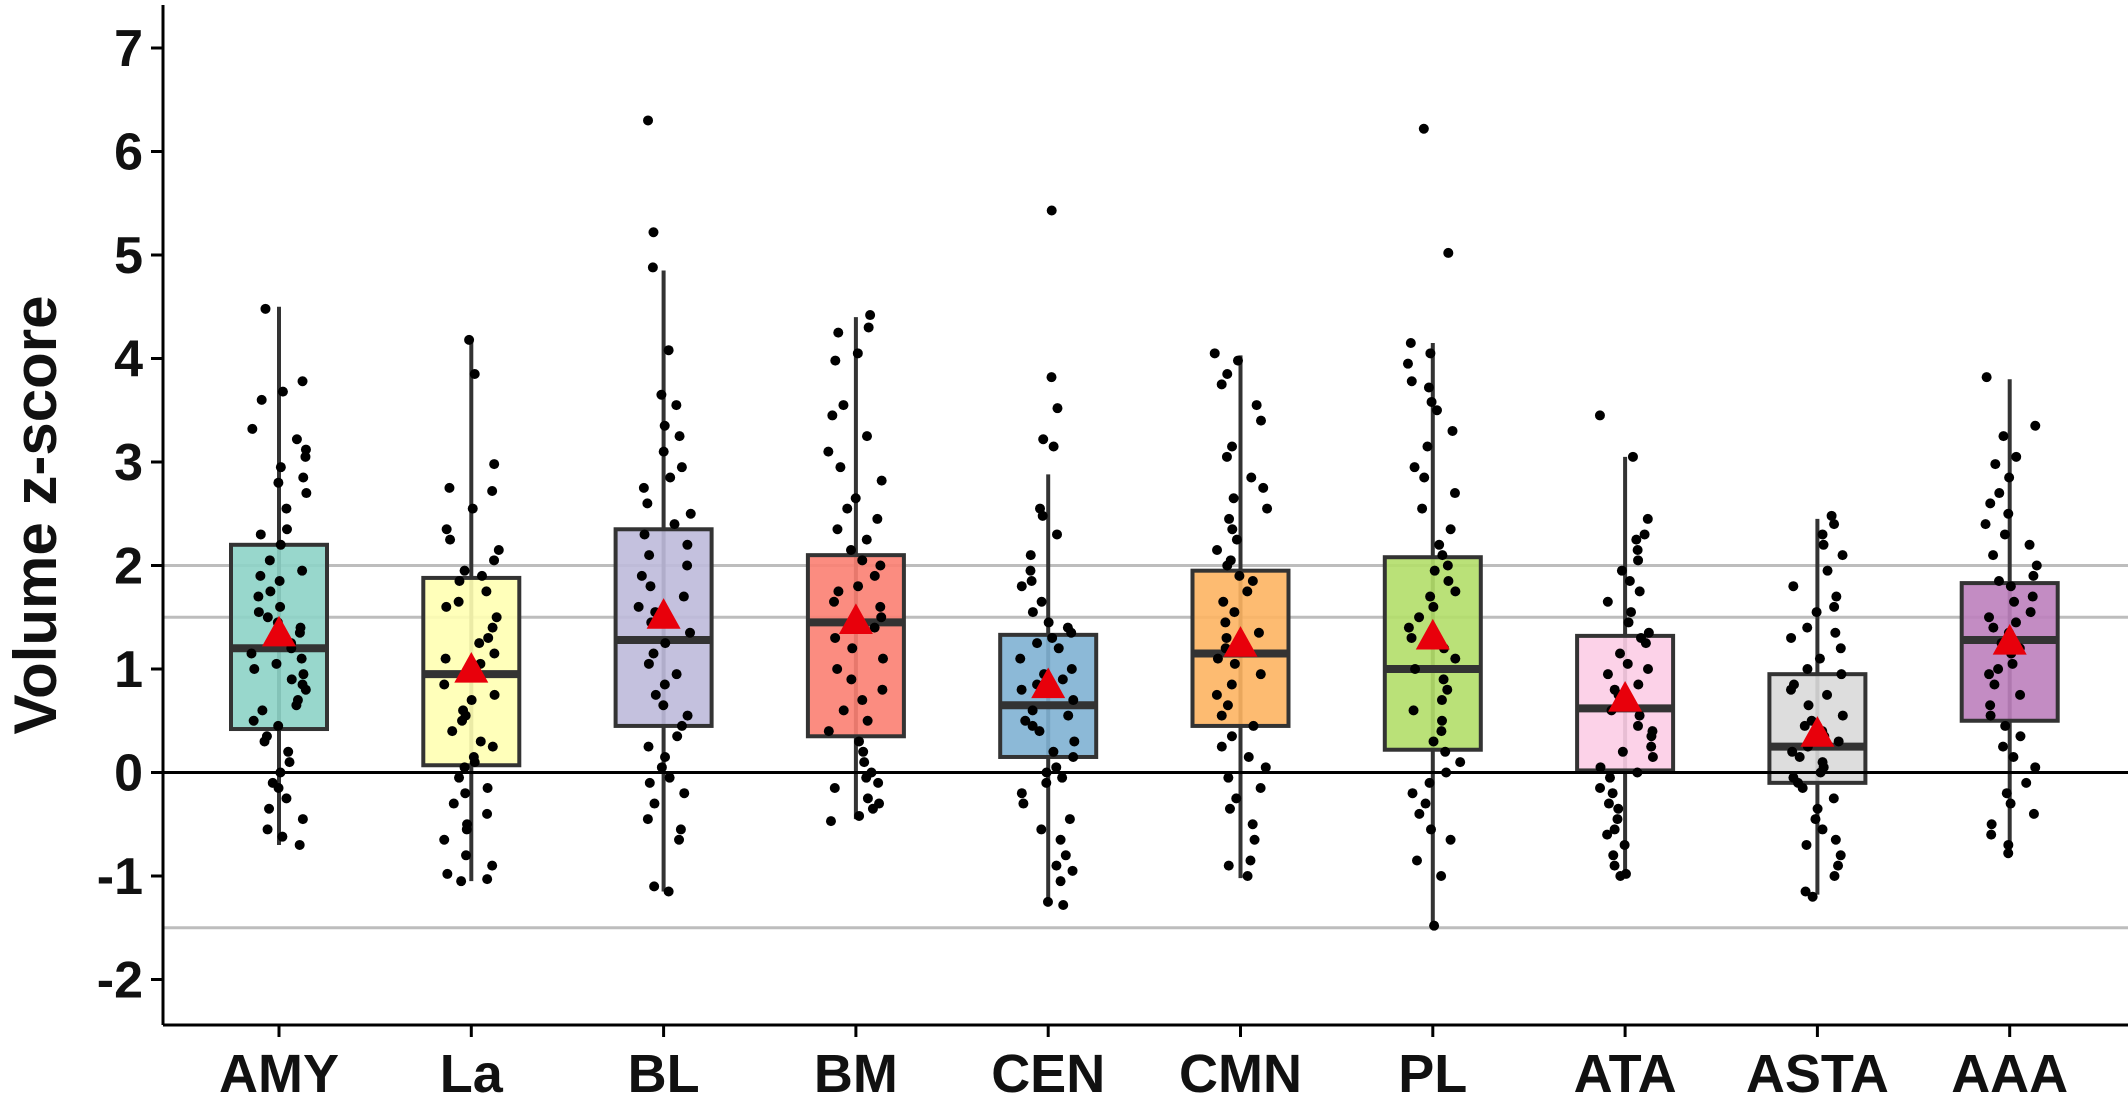 The width and height of the screenshot is (2128, 1108). Describe the element at coordinates (1432, 634) in the screenshot. I see `box-pl` at that location.